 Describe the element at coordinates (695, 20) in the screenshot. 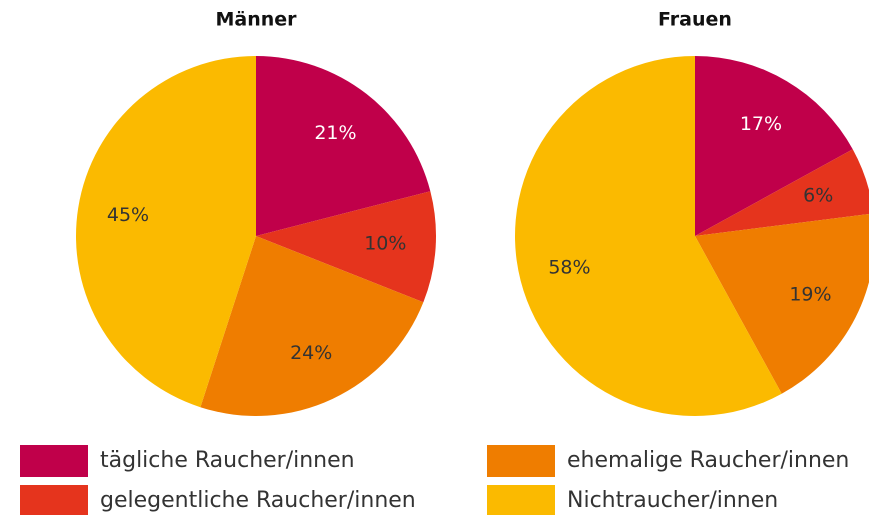

I see `chart-title: Frauen` at that location.